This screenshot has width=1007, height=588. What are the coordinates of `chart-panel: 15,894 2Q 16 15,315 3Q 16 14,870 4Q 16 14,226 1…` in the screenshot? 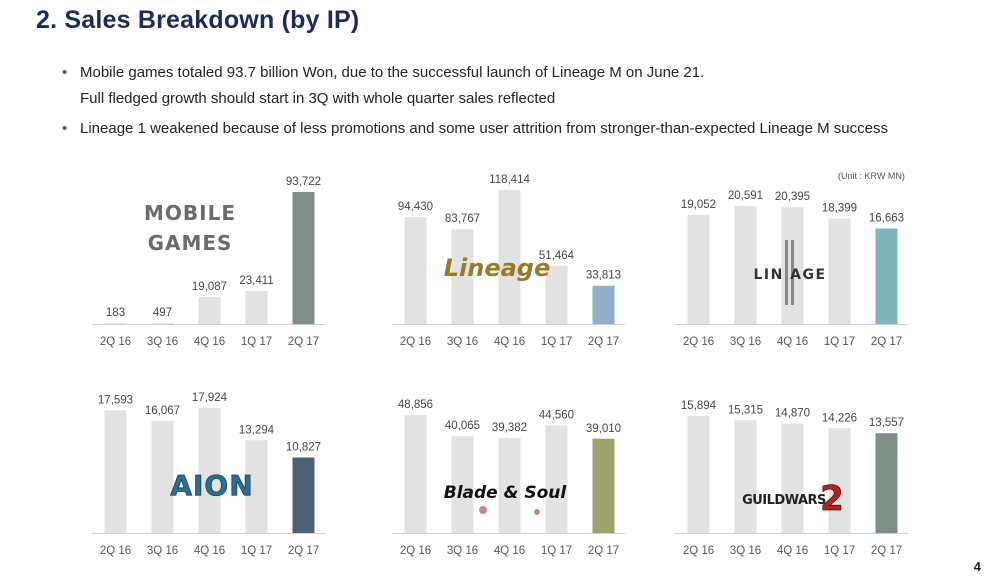 It's located at (791, 478).